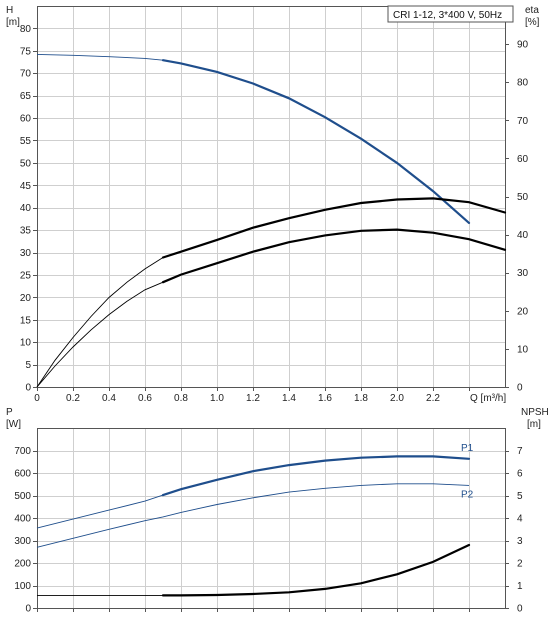 The image size is (555, 623). I want to click on bottom-left-tick-label: 500, so click(22, 496).